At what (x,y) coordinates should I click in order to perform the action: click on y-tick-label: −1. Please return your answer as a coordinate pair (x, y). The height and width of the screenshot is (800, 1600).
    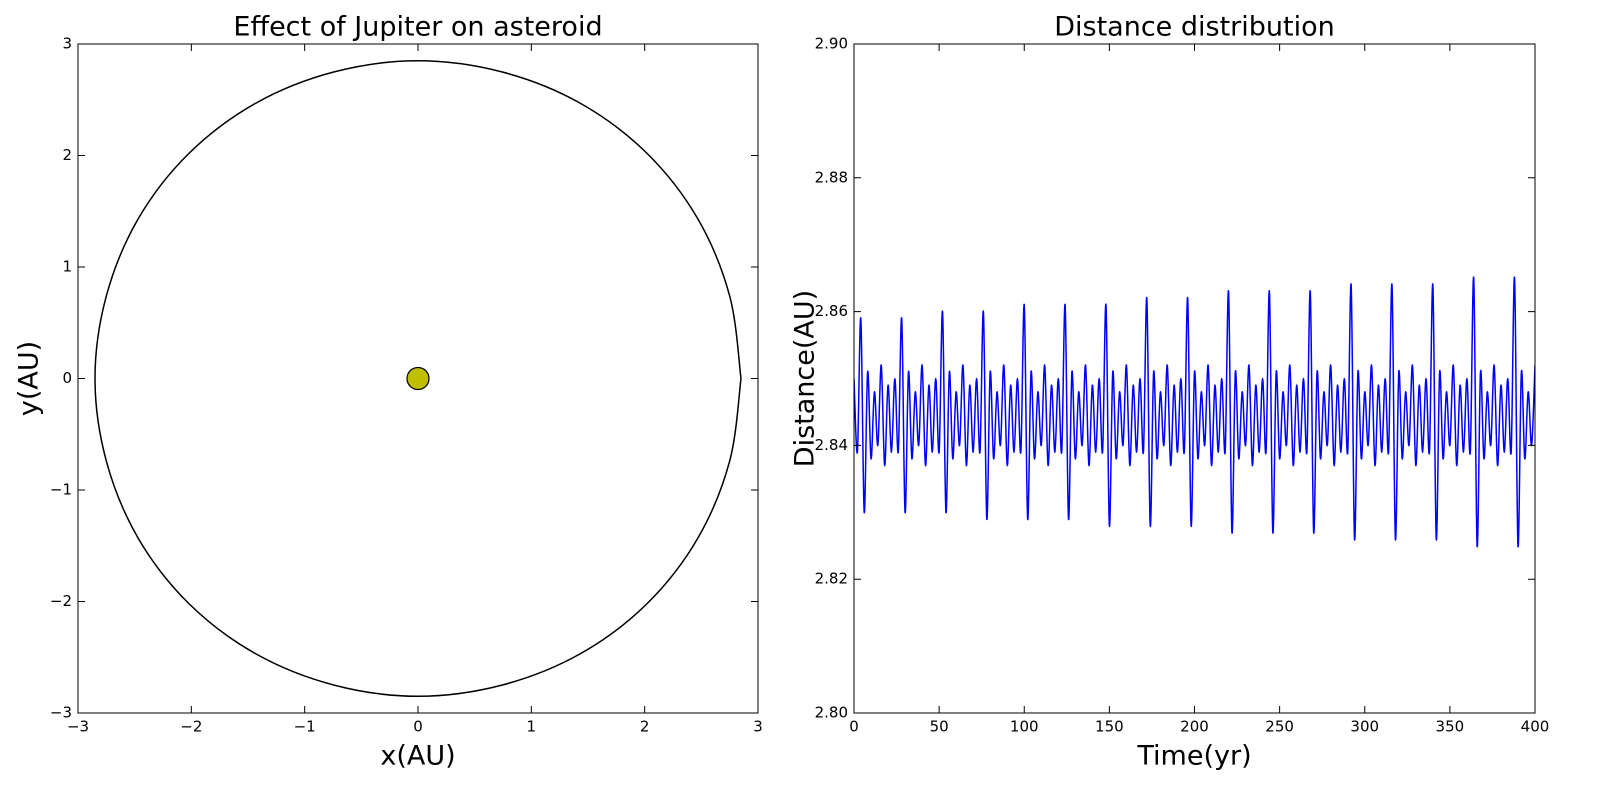
    Looking at the image, I should click on (61, 490).